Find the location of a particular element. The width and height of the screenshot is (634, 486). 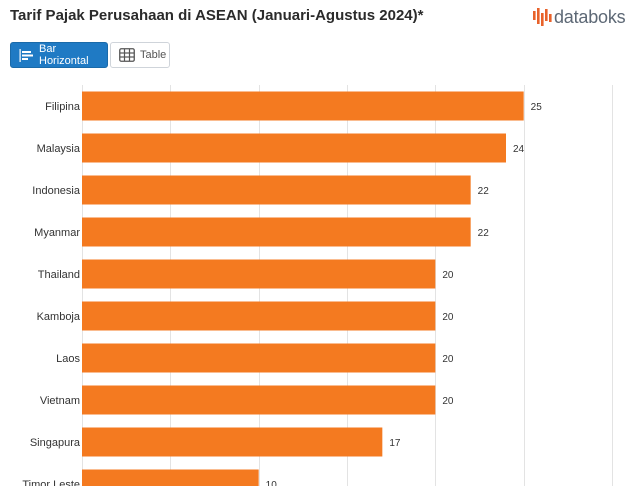

brand-name: databoks is located at coordinates (590, 16).